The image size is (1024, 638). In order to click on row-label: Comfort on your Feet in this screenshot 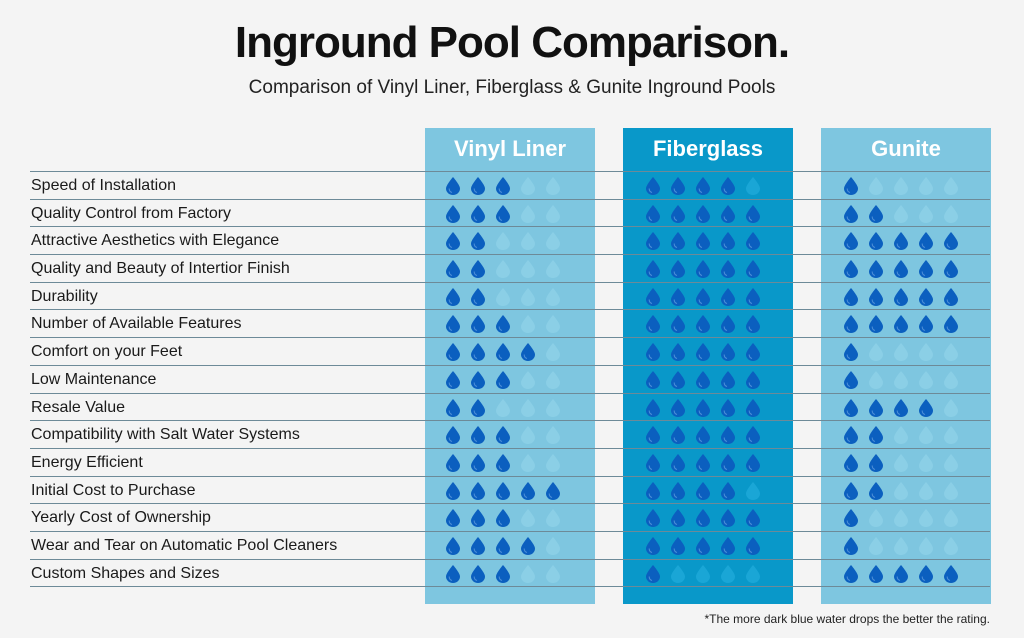, I will do `click(107, 352)`.